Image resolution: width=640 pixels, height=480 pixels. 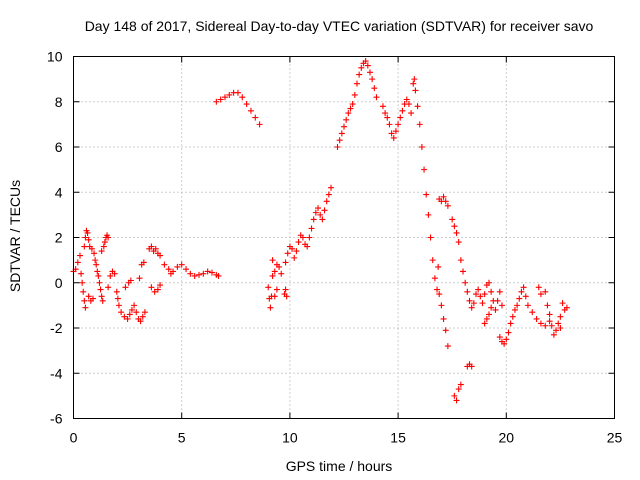 I want to click on y-tick-label: 4, so click(x=59, y=192).